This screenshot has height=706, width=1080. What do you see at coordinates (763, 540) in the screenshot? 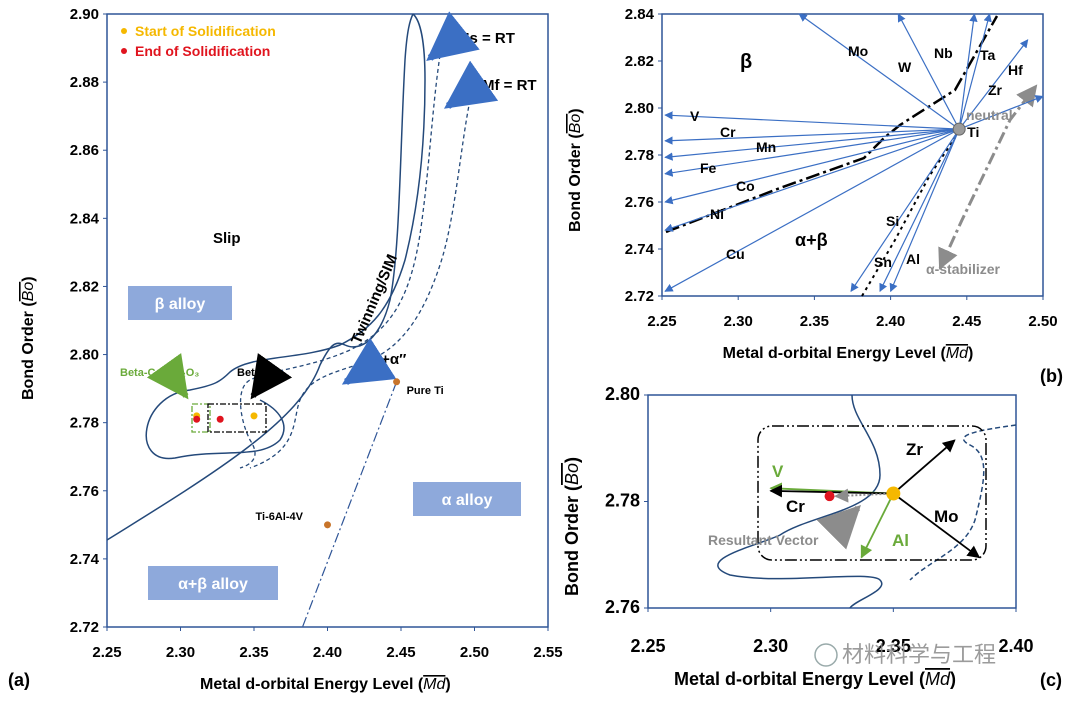
I see `resultant-vector-label: Resultant Vector` at bounding box center [763, 540].